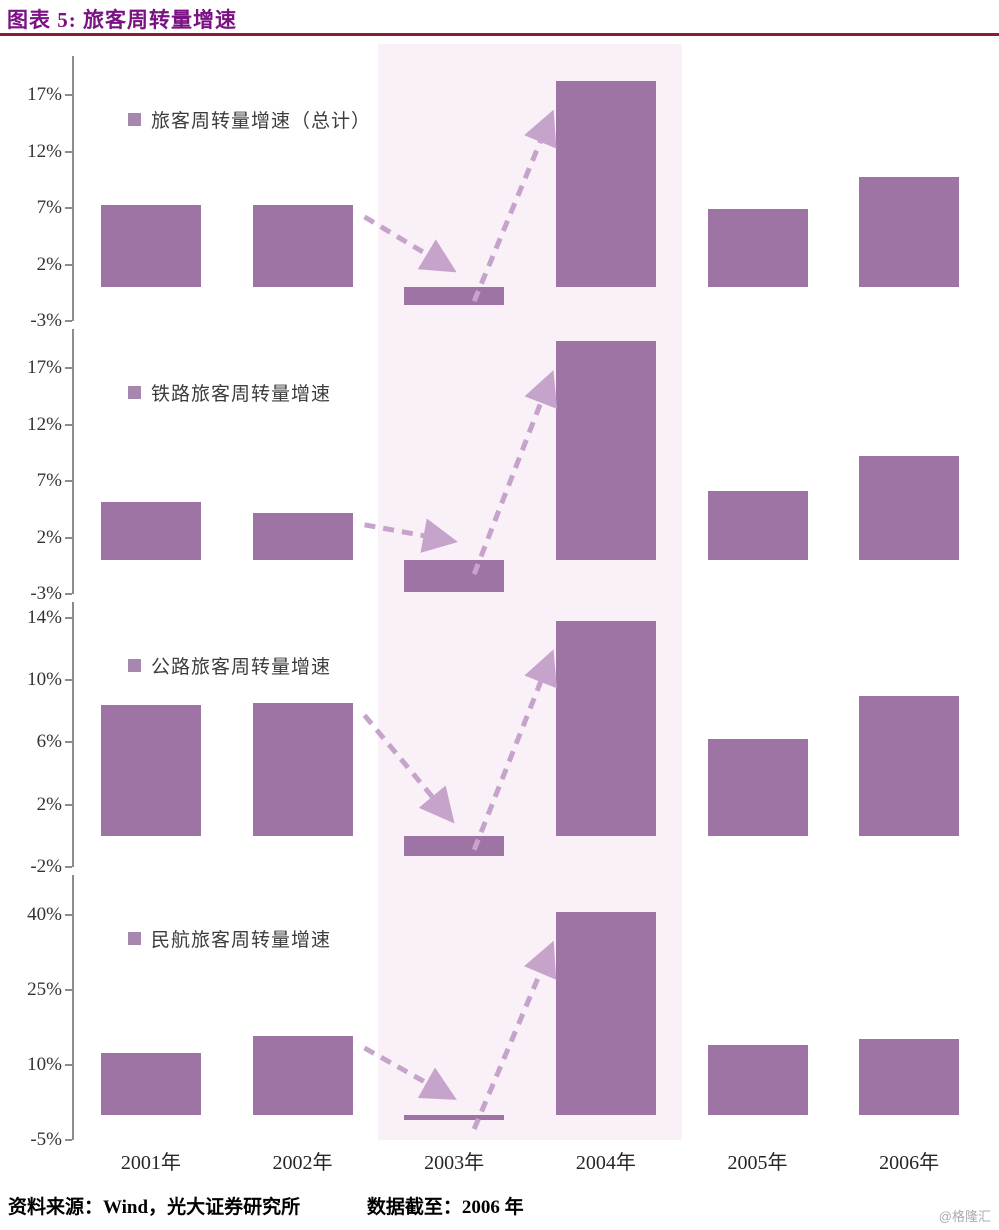 The height and width of the screenshot is (1230, 999). I want to click on figure-title: 图表 5: 旅客周转量增速, so click(122, 20).